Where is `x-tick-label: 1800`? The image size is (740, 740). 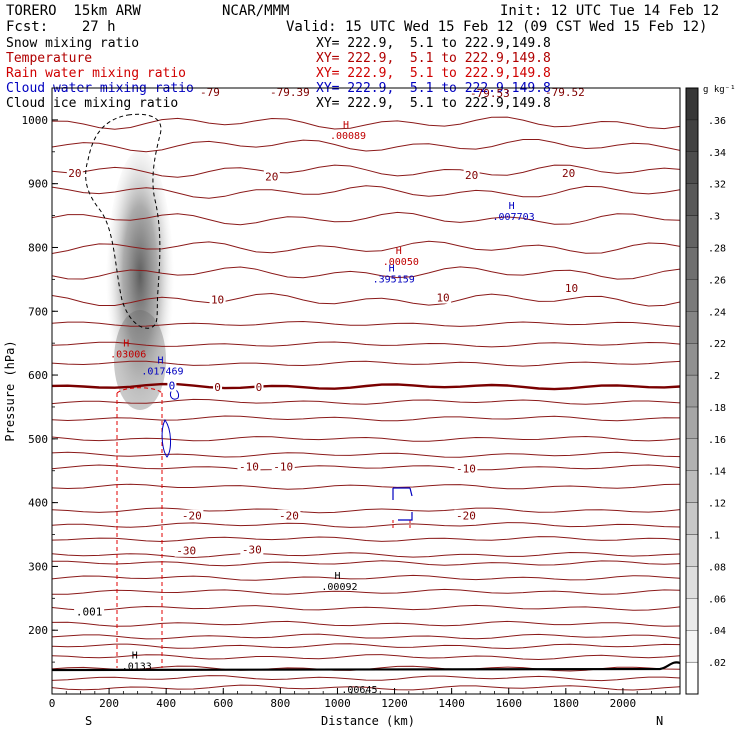 x-tick-label: 1800 is located at coordinates (566, 703).